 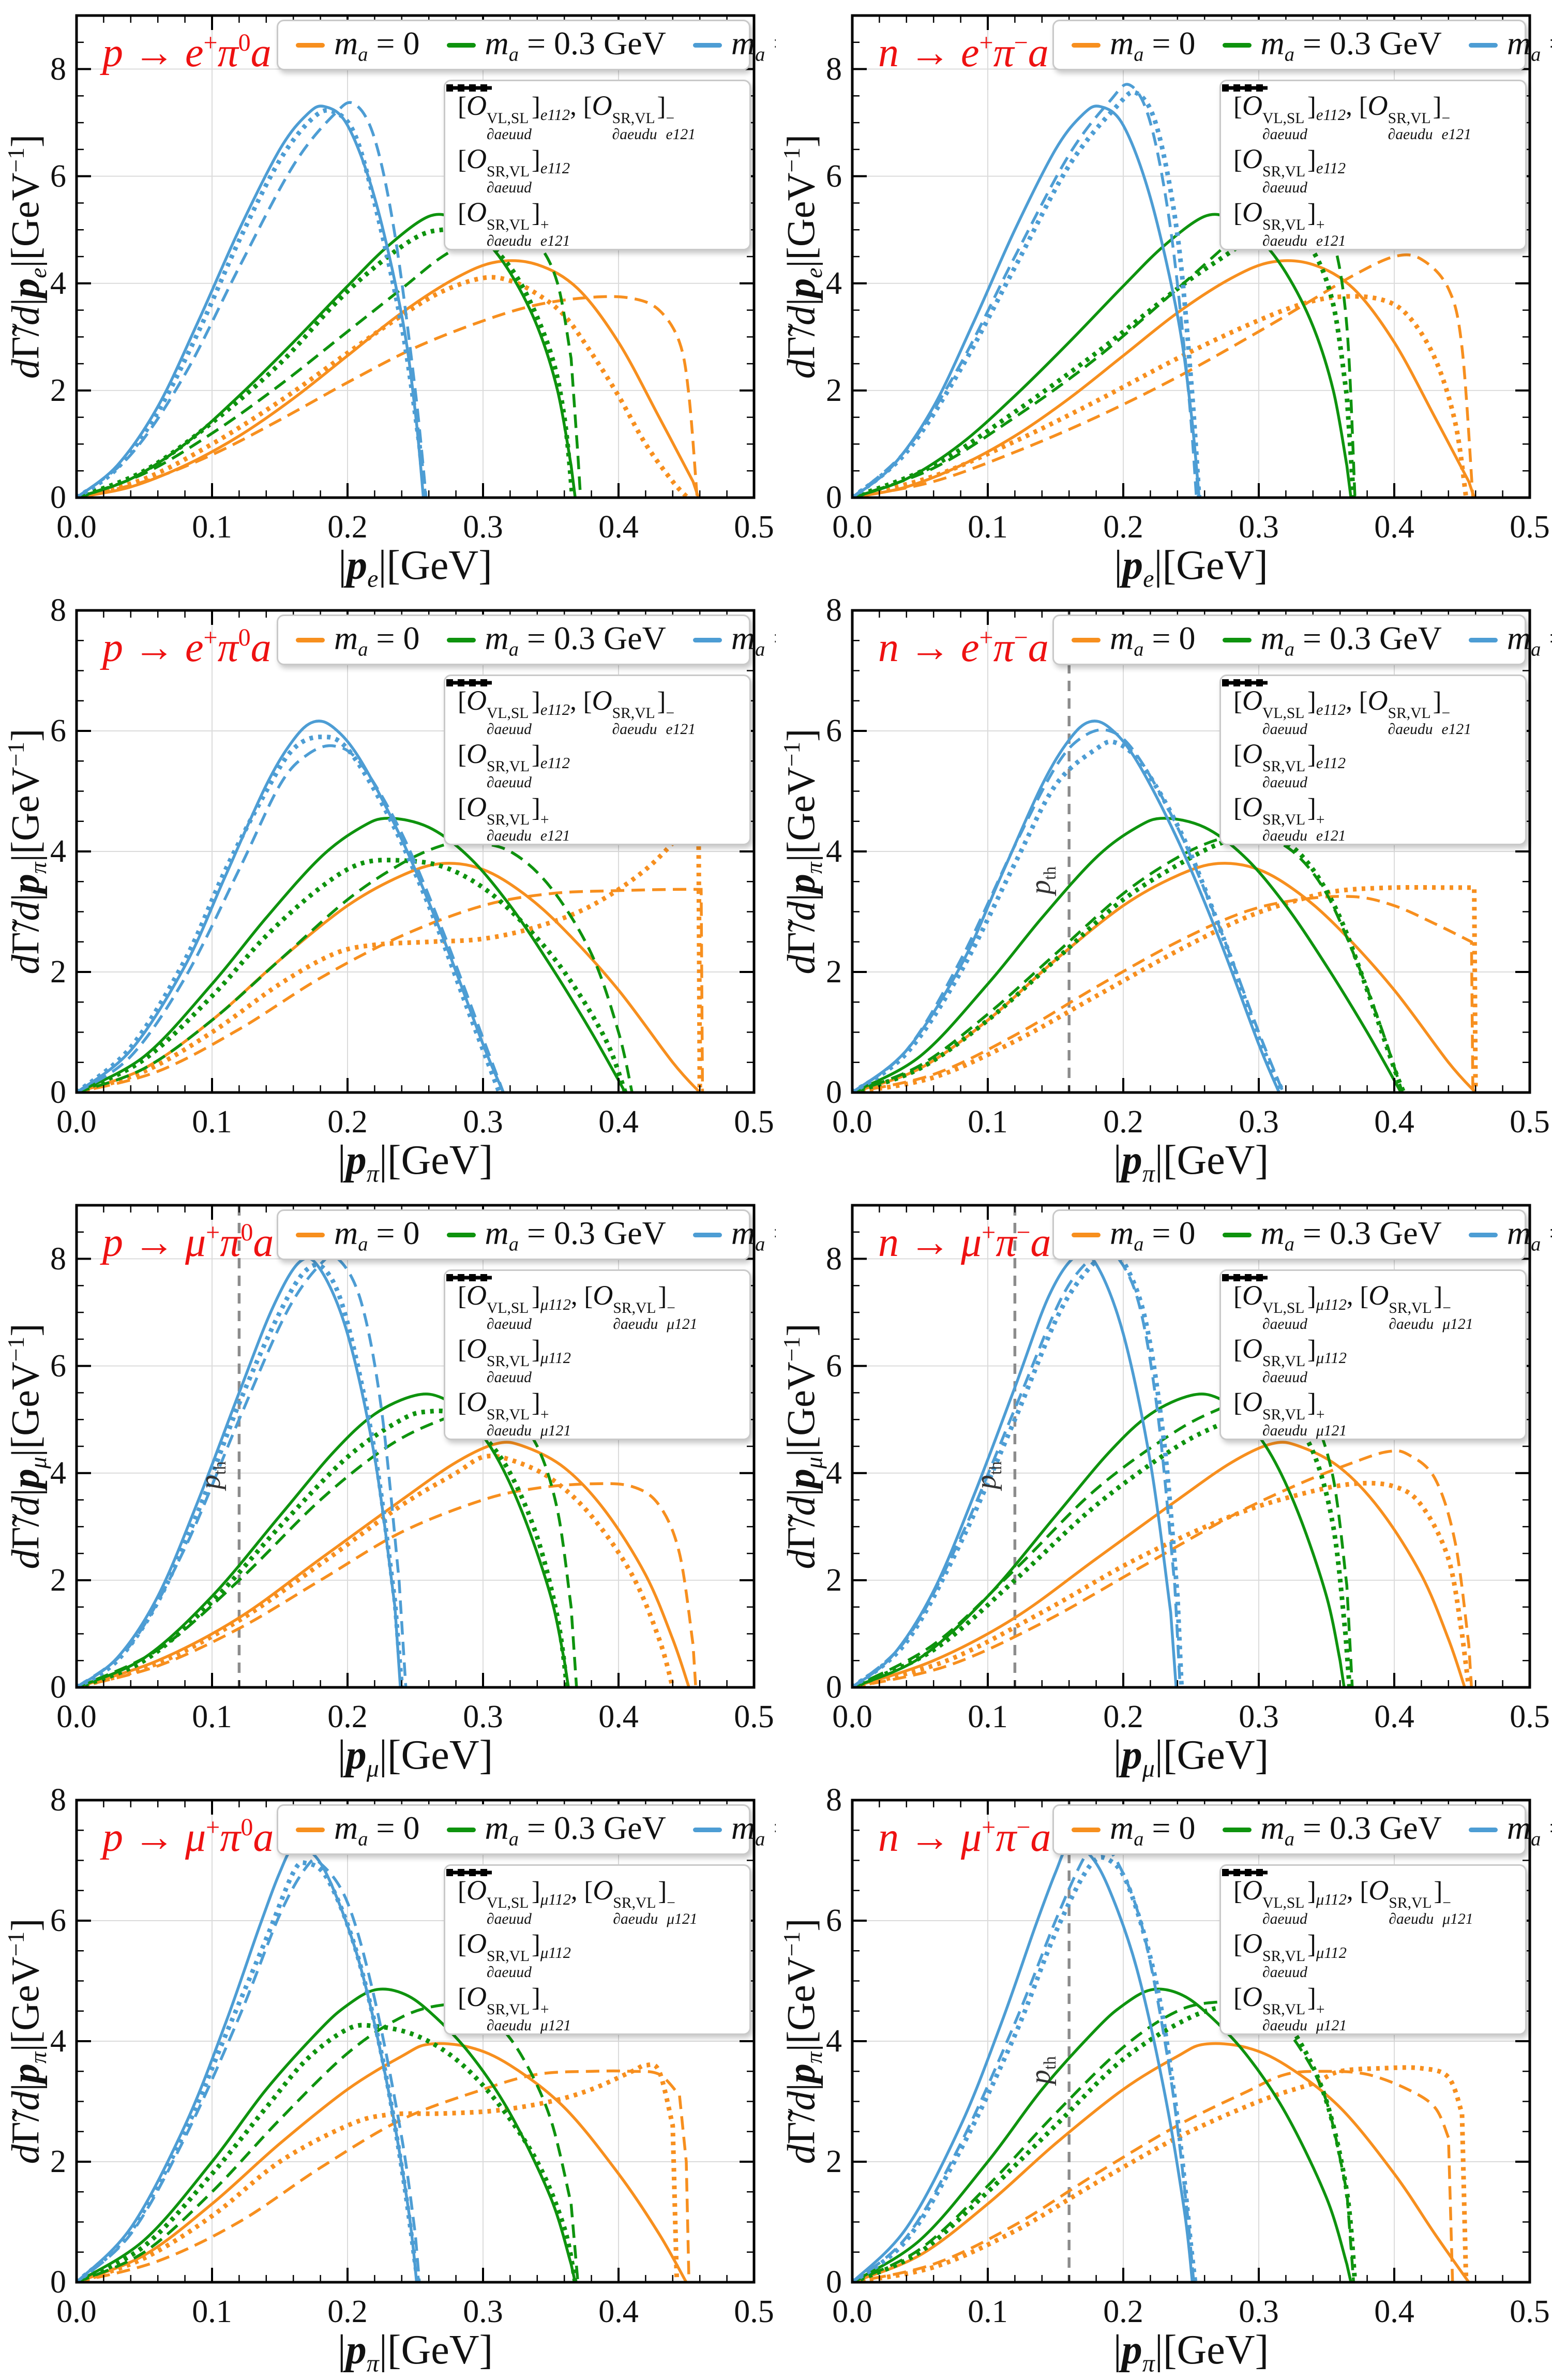 What do you see at coordinates (415, 2352) in the screenshot?
I see `x-axis-title: |pπ|[GeV]` at bounding box center [415, 2352].